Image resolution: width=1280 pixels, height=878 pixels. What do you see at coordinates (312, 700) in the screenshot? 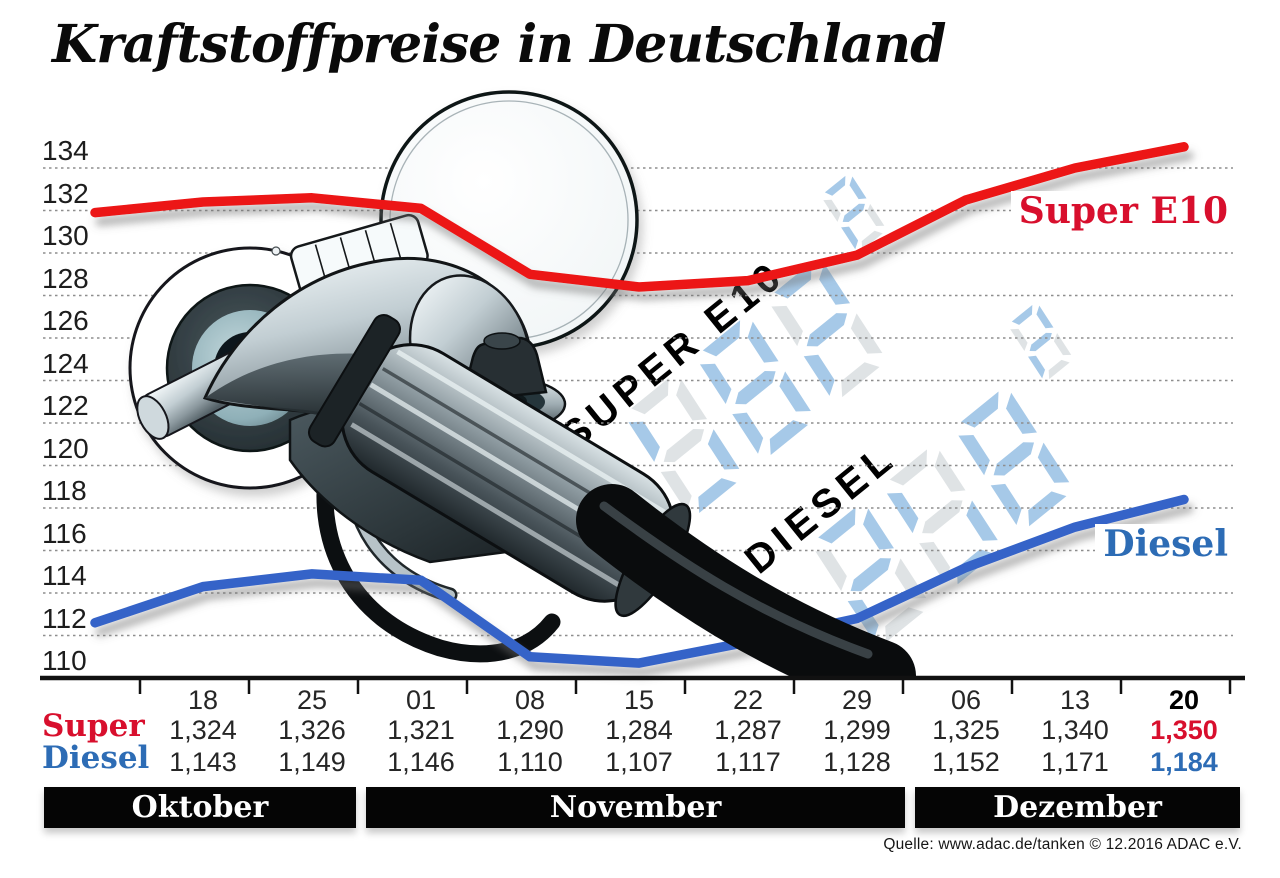
I see `date-label: 25` at bounding box center [312, 700].